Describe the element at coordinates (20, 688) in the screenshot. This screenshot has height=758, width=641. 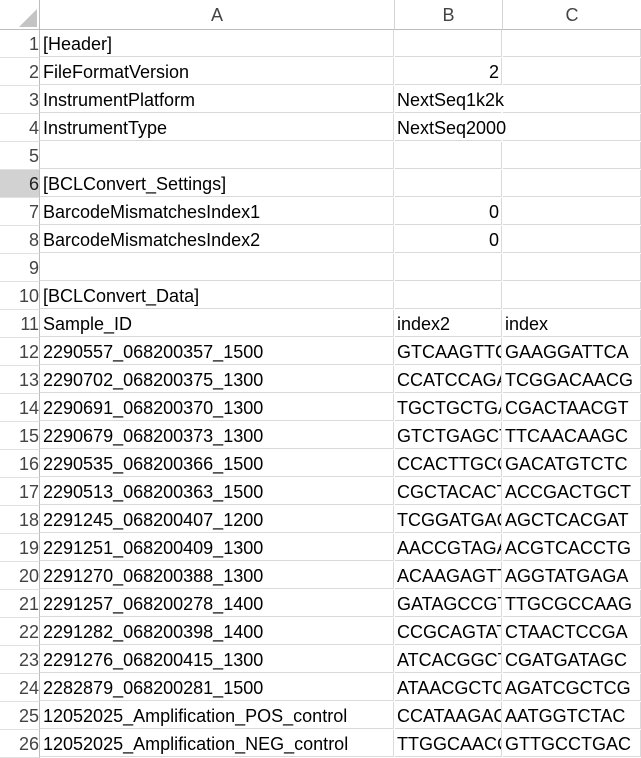
I see `row-header: 24` at that location.